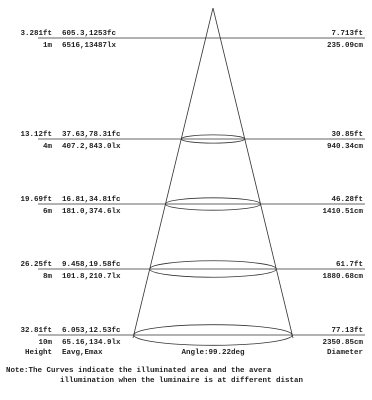 This screenshot has height=400, width=372. Describe the element at coordinates (38, 353) in the screenshot. I see `footer-height: Height` at that location.